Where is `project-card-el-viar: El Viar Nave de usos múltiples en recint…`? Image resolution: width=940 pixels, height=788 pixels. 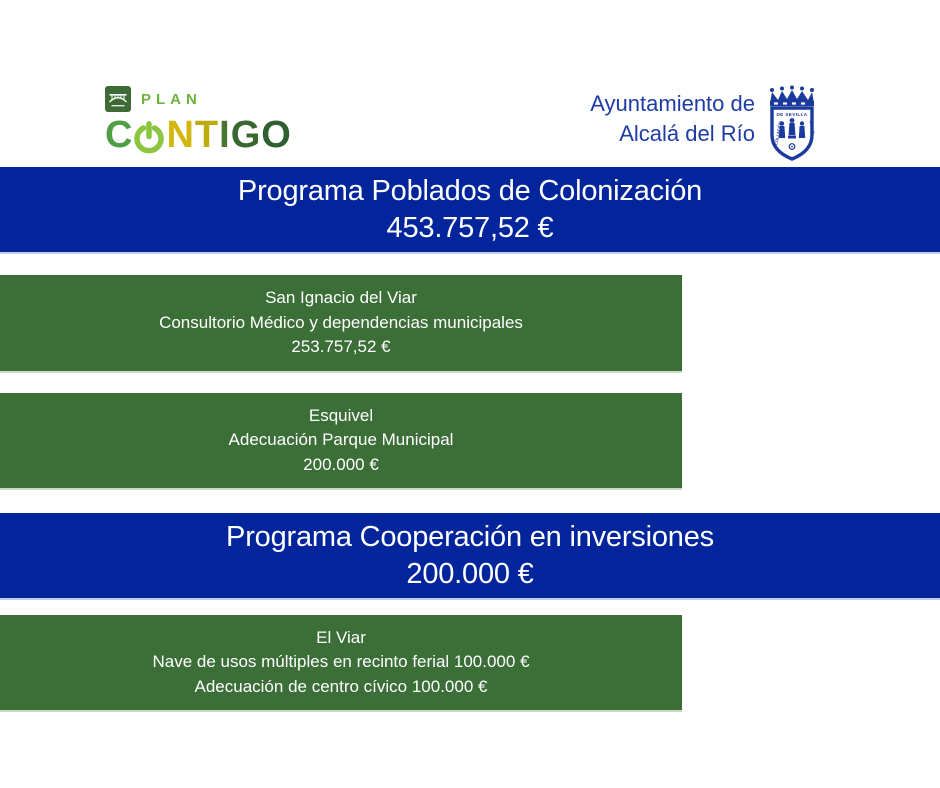
project-card-el-viar: El Viar Nave de usos múltiples en recint… is located at coordinates (341, 662).